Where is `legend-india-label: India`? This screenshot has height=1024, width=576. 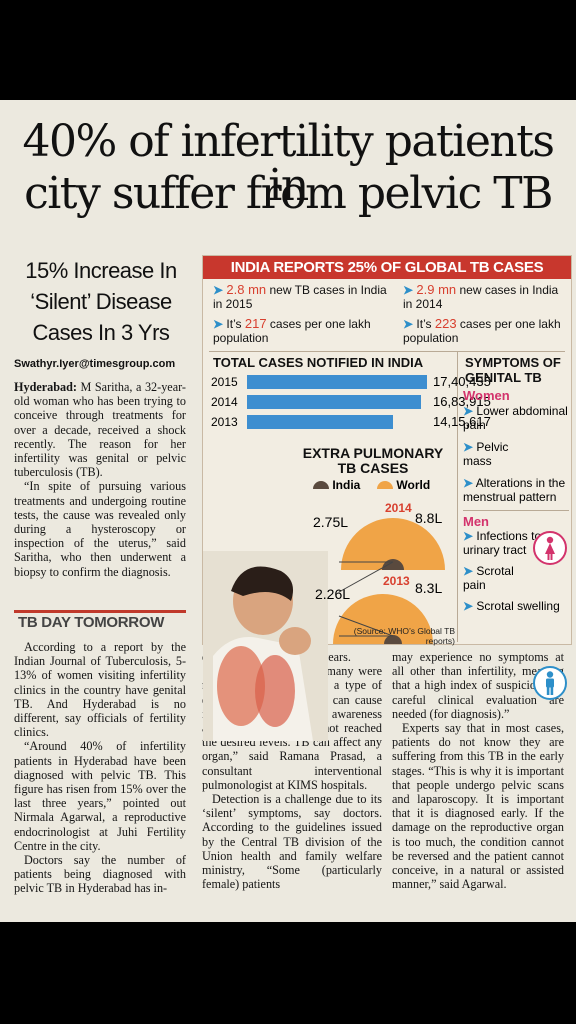 legend-india-label: India is located at coordinates (346, 485).